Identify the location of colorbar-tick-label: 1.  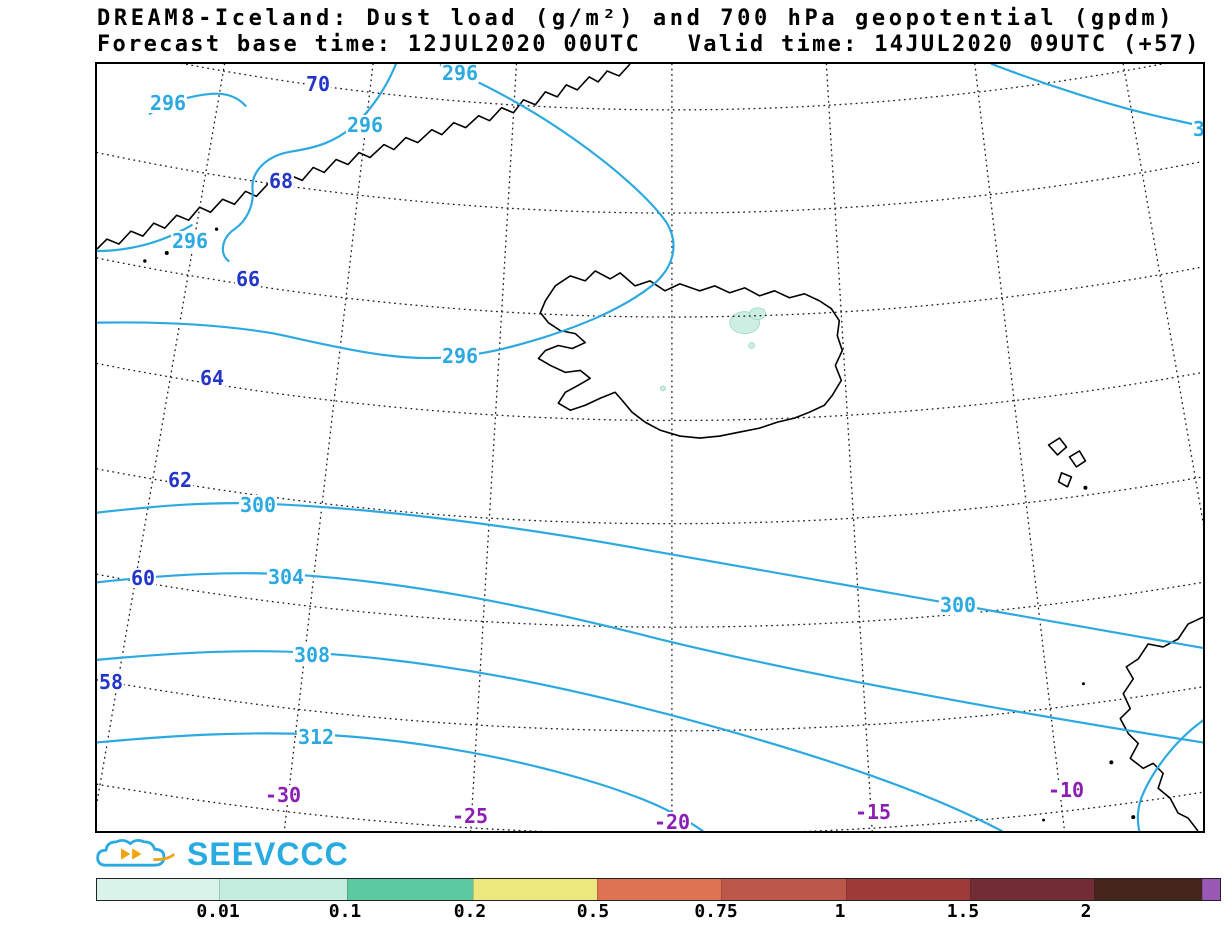
(840, 911).